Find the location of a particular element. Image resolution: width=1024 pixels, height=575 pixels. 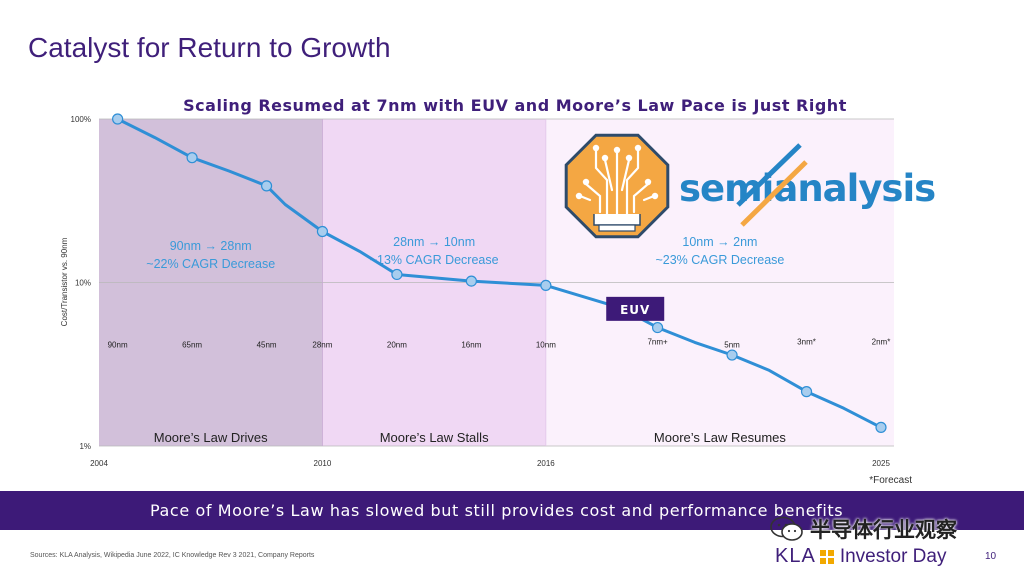

region-annotation-3-2: ~23% CAGR Decrease is located at coordinates (719, 260).